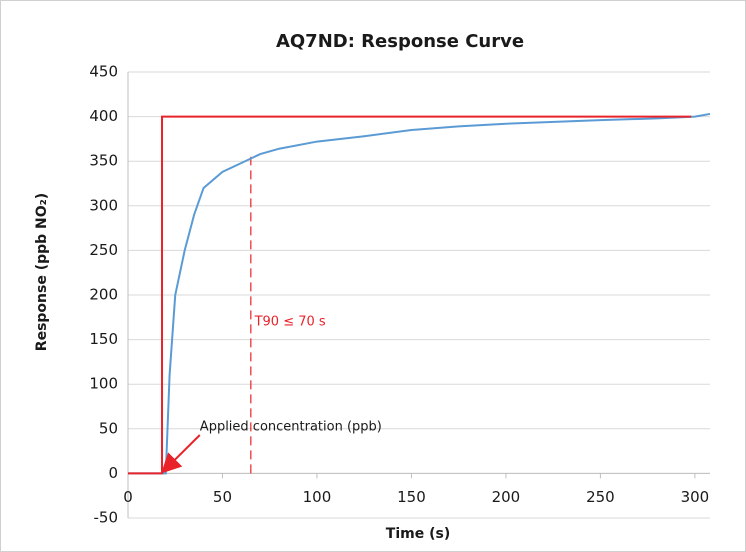 This screenshot has width=746, height=552. What do you see at coordinates (291, 427) in the screenshot?
I see `annotation: Applied concentration (ppb)` at bounding box center [291, 427].